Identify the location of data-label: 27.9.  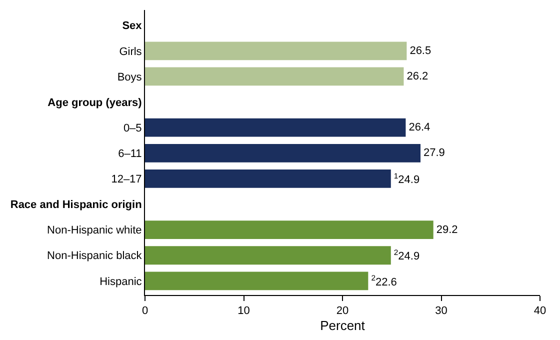
(434, 153).